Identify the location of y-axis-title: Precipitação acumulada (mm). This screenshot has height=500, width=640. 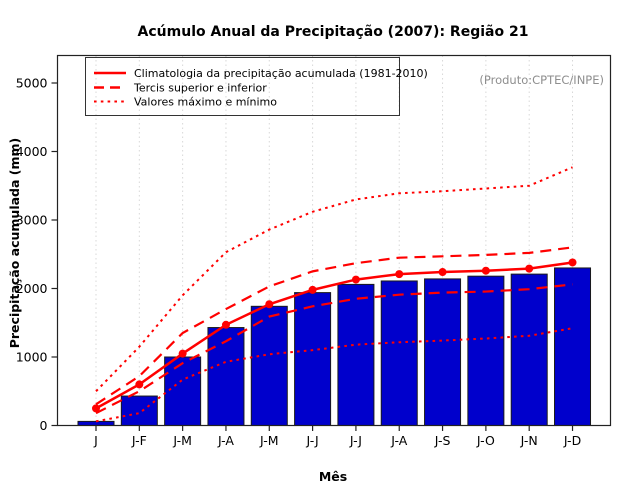
(14, 243).